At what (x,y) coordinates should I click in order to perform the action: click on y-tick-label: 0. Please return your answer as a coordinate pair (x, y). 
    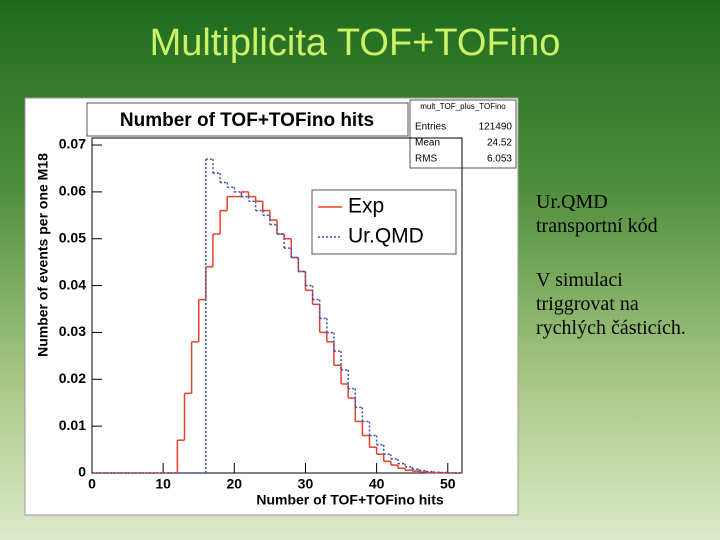
    Looking at the image, I should click on (82, 472).